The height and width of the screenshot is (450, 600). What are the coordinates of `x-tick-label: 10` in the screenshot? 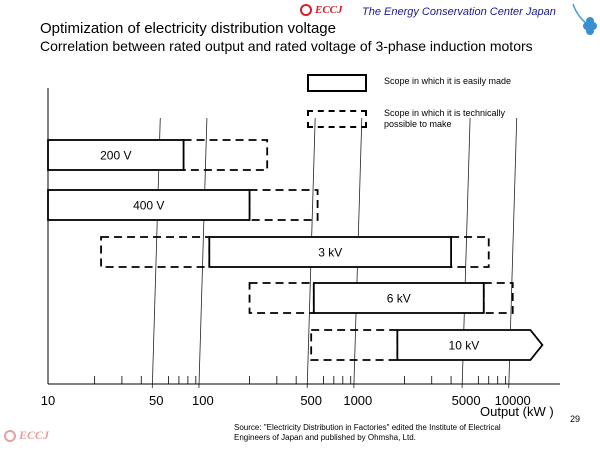 It's located at (48, 400).